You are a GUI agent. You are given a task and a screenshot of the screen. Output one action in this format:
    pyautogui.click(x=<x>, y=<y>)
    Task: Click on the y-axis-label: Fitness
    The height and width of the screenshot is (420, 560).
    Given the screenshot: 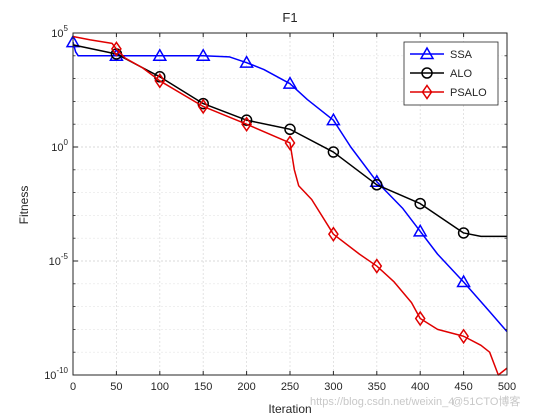 What is the action you would take?
    pyautogui.click(x=24, y=205)
    